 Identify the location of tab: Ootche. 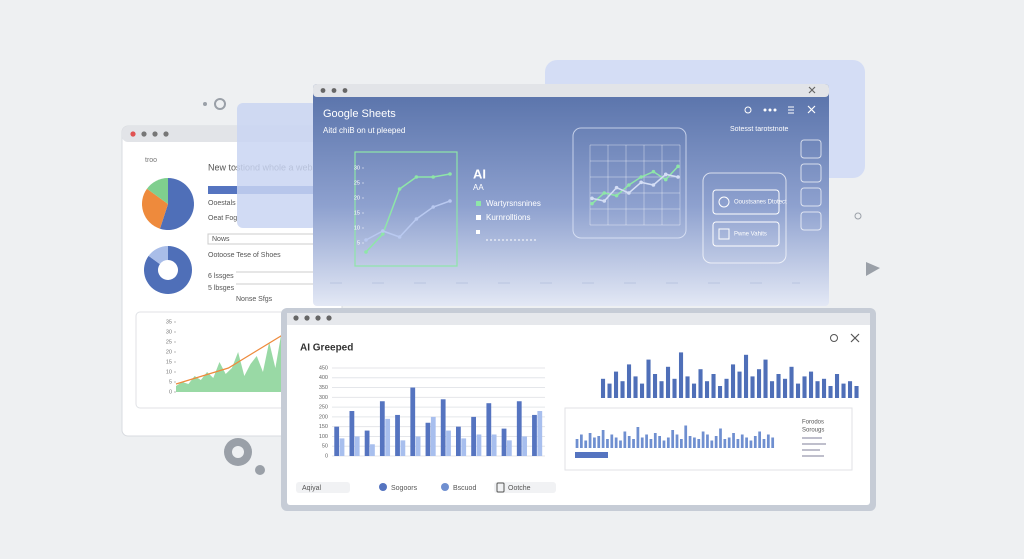
(519, 488).